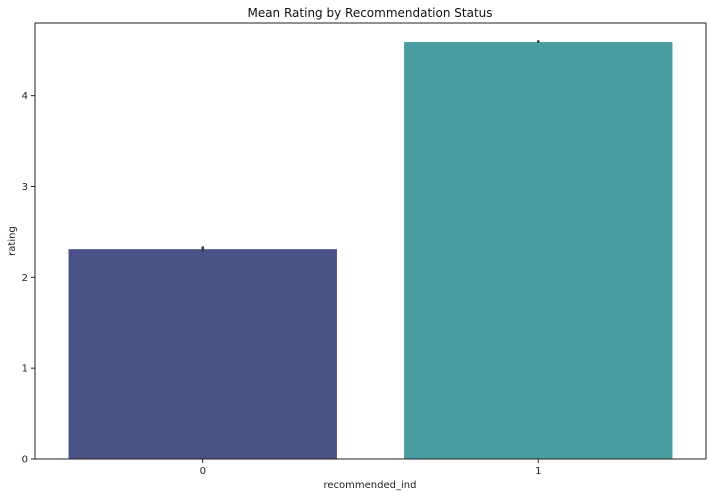 This screenshot has width=711, height=497. What do you see at coordinates (25, 187) in the screenshot?
I see `y-tick-label-3: 3` at bounding box center [25, 187].